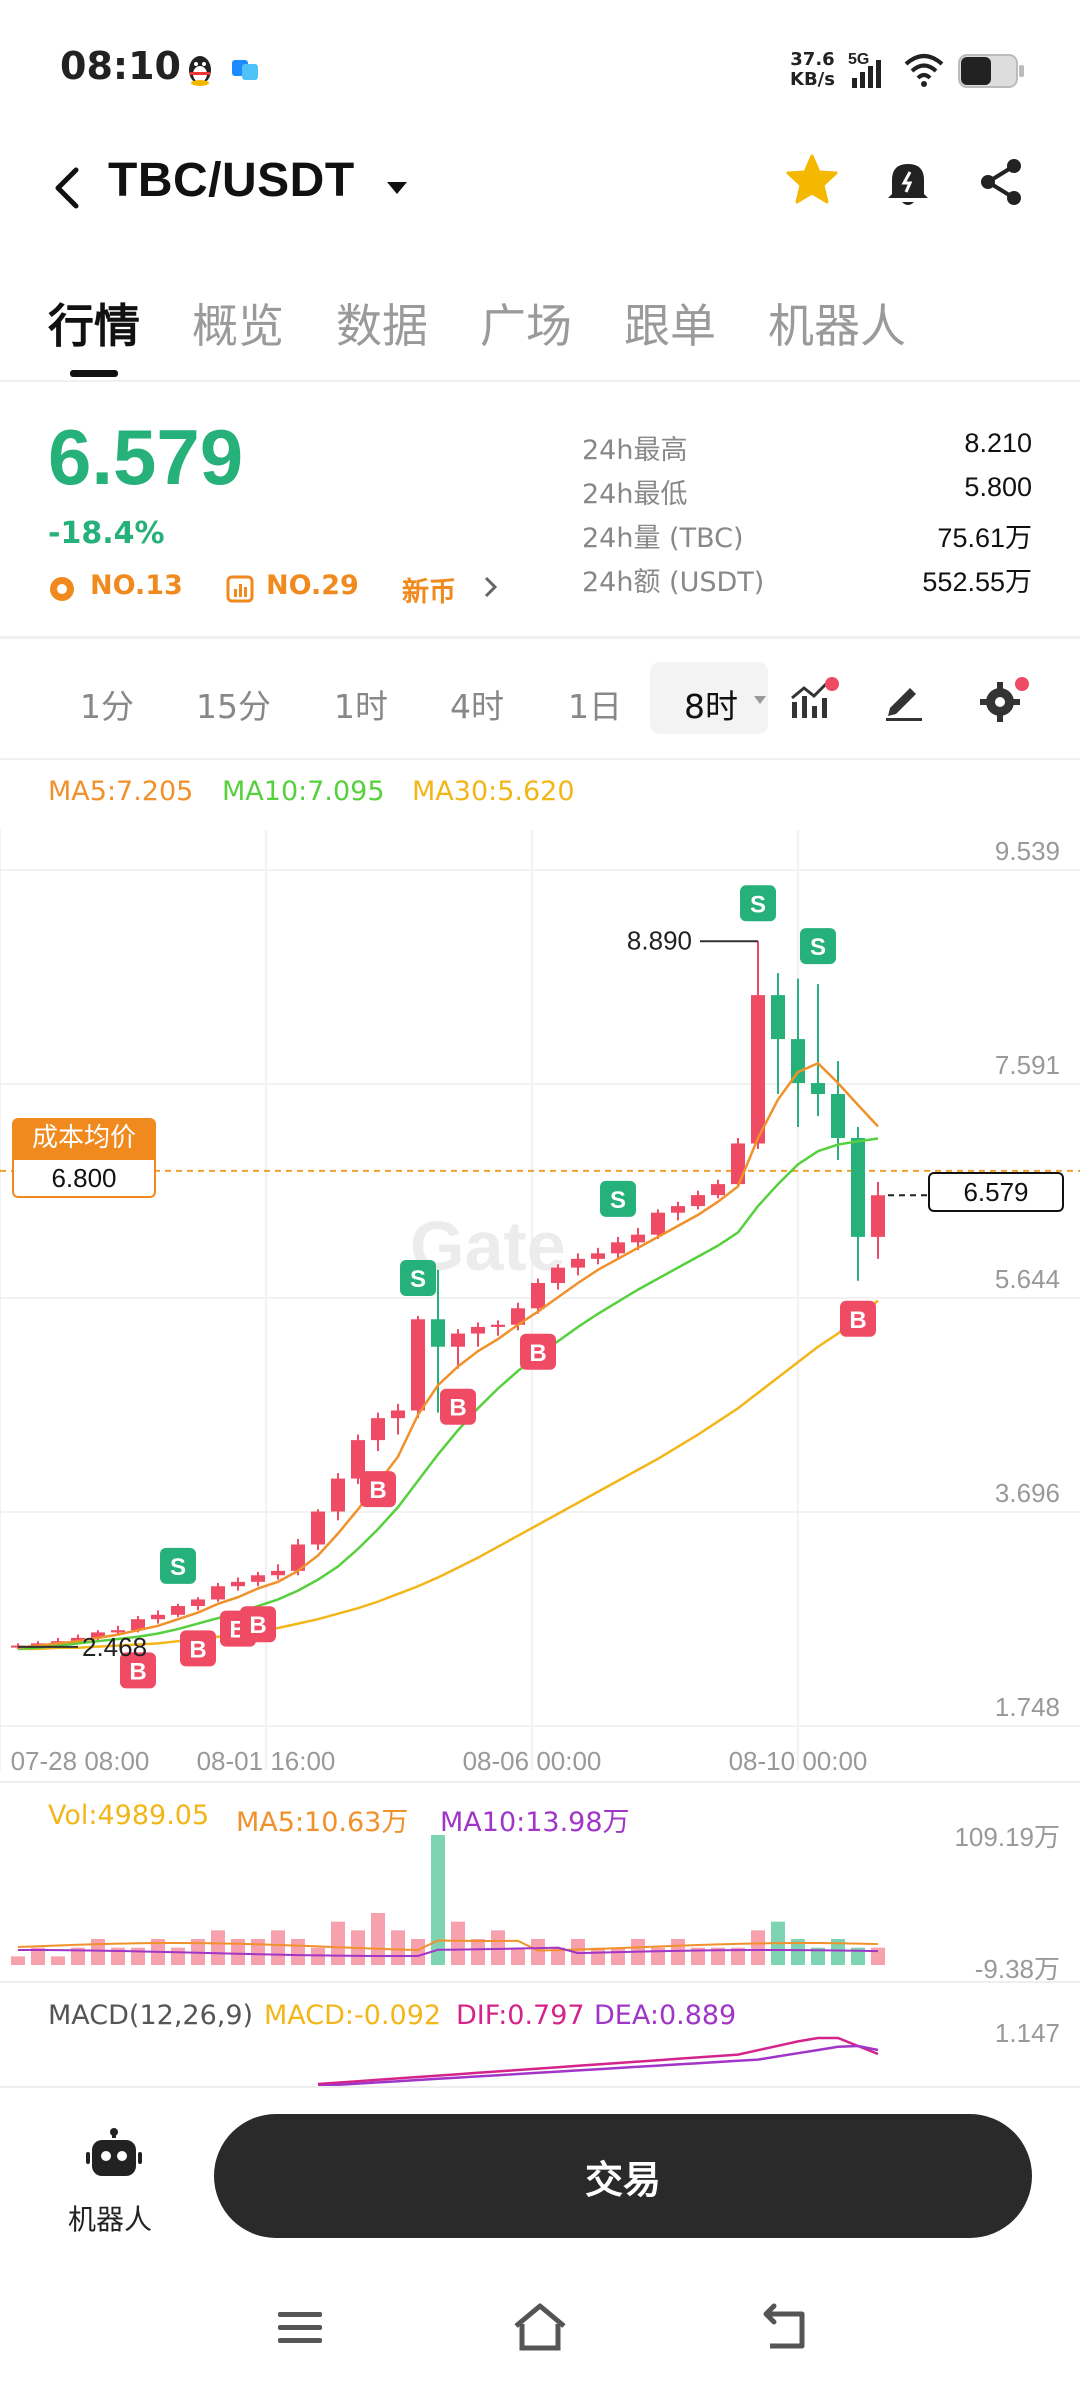 The image size is (1080, 2400). I want to click on share-icon, so click(1002, 184).